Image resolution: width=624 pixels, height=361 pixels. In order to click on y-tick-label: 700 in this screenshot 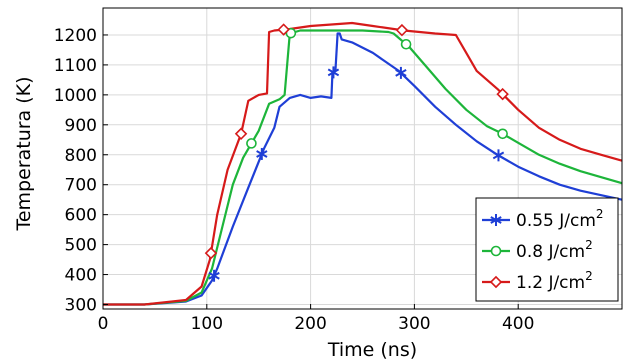, I will do `click(81, 186)`.